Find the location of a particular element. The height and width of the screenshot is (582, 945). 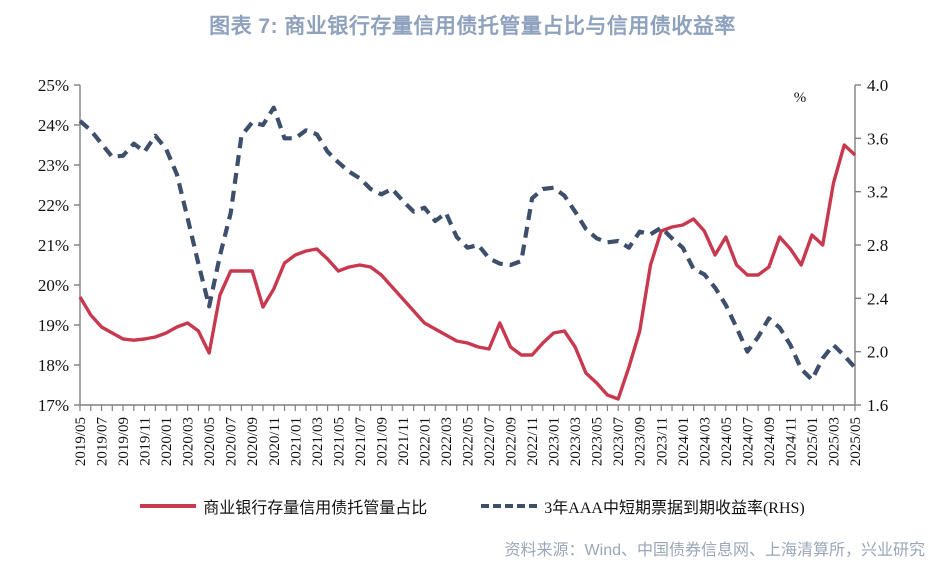

x-axis-tick-label: 2024/07 is located at coordinates (748, 442).